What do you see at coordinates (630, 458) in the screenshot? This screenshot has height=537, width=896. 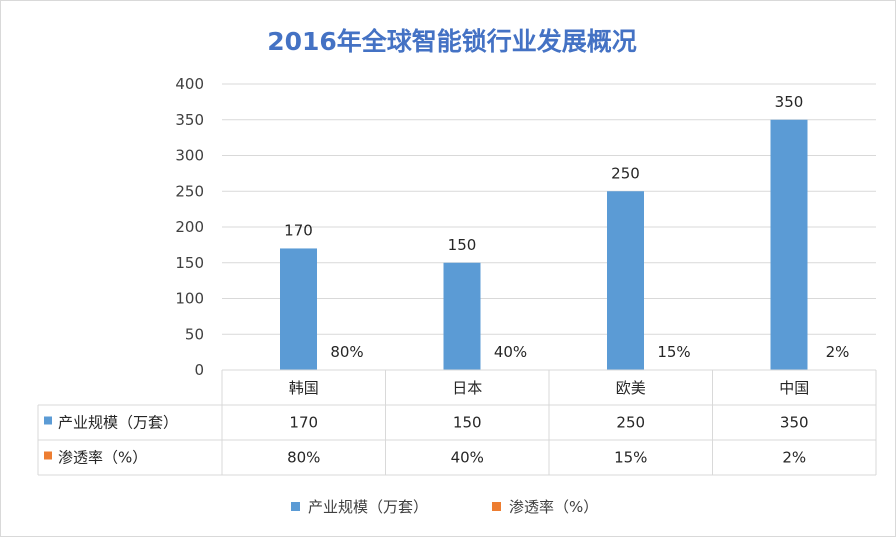 I see `table-cell: 15%` at bounding box center [630, 458].